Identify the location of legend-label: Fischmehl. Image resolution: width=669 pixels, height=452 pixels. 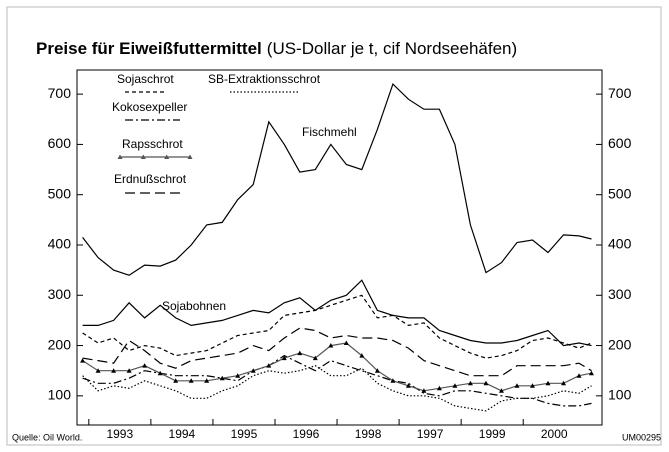
(329, 132).